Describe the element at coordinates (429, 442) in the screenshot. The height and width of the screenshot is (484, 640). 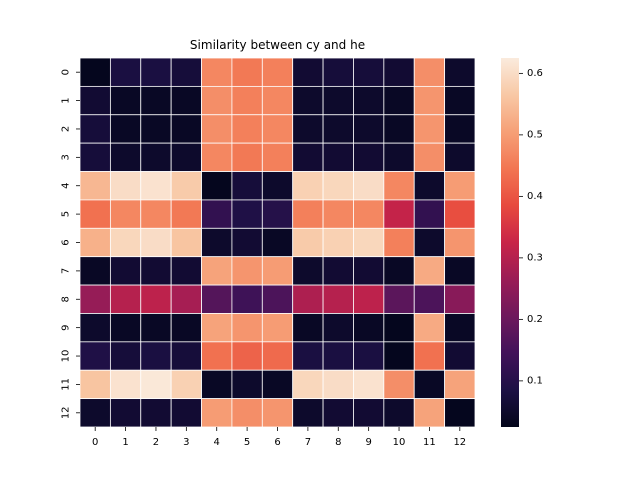
I see `x-tick-label-11: 11` at that location.